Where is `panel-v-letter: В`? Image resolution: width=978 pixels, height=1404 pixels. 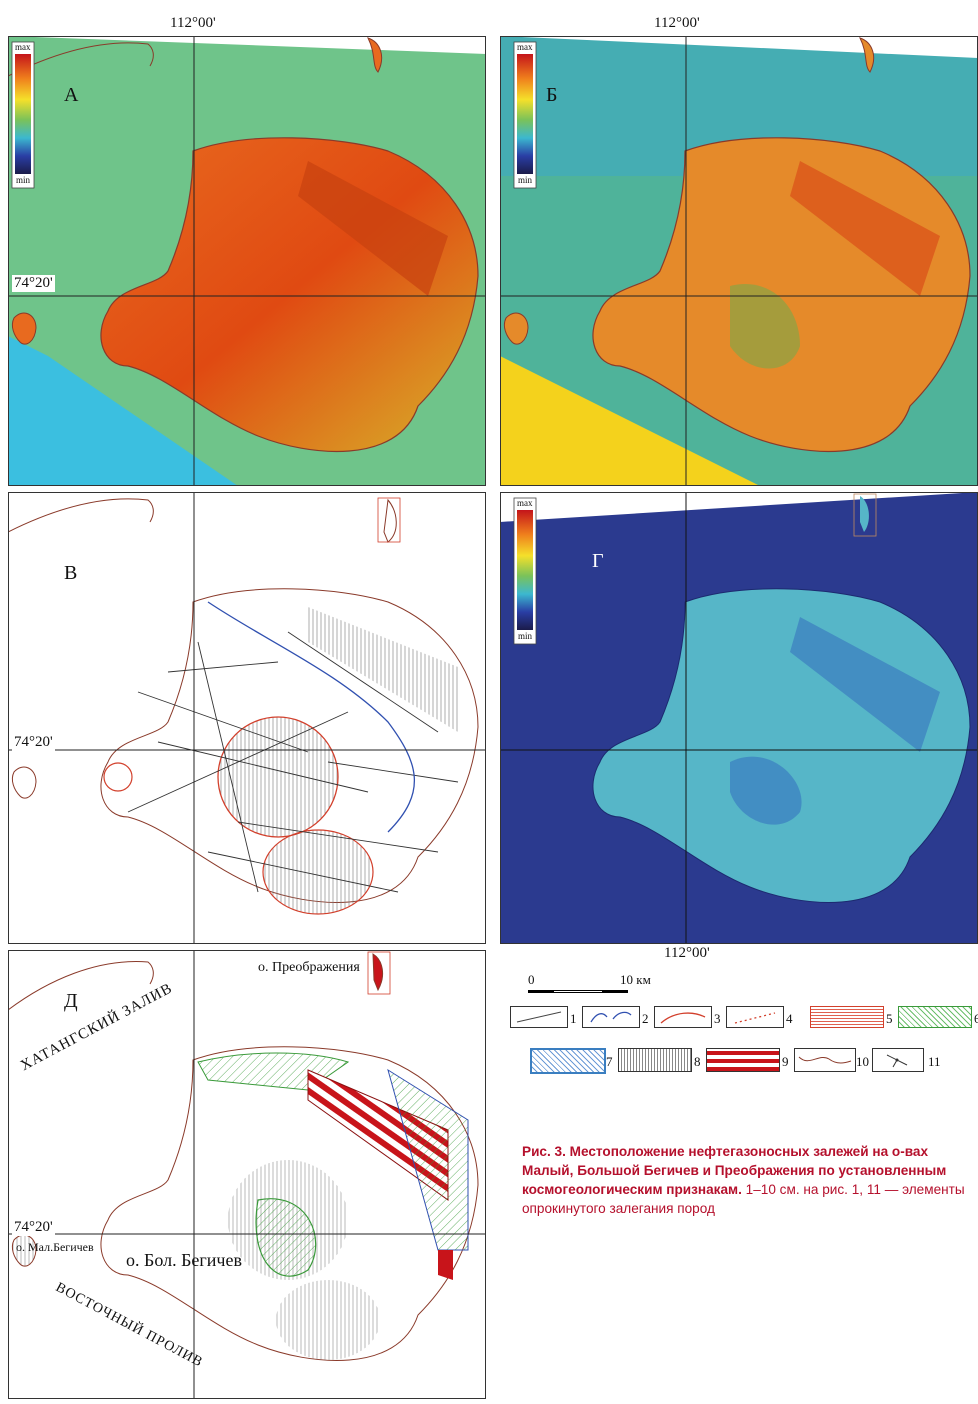 panel-v-letter: В is located at coordinates (71, 573).